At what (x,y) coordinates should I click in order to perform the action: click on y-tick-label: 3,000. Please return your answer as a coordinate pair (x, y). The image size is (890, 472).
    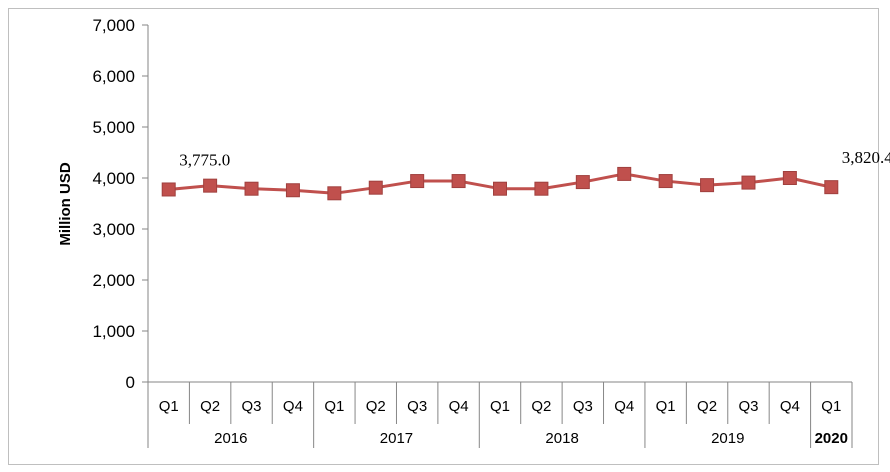
    Looking at the image, I should click on (113, 229).